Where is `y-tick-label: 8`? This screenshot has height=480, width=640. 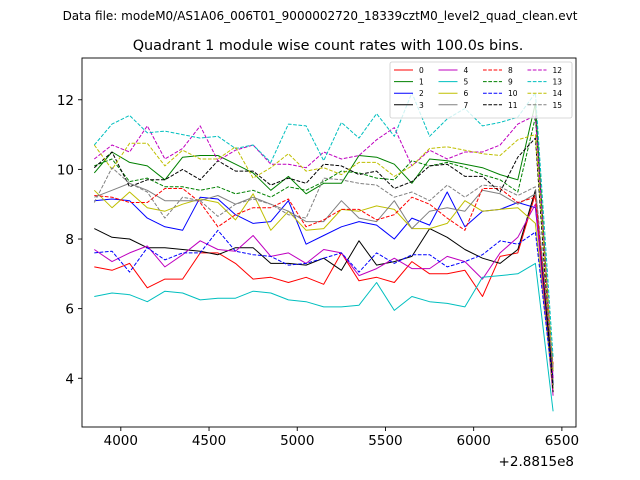
y-tick-label: 8 is located at coordinates (69, 240).